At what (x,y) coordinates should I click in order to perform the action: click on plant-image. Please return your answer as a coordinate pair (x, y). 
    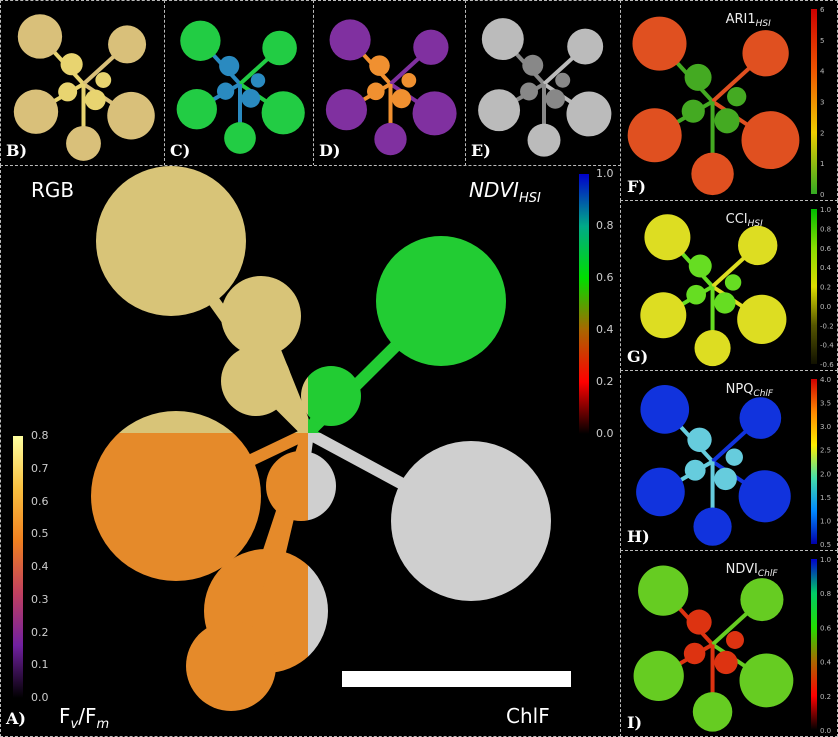
    Looking at the image, I should click on (391, 87).